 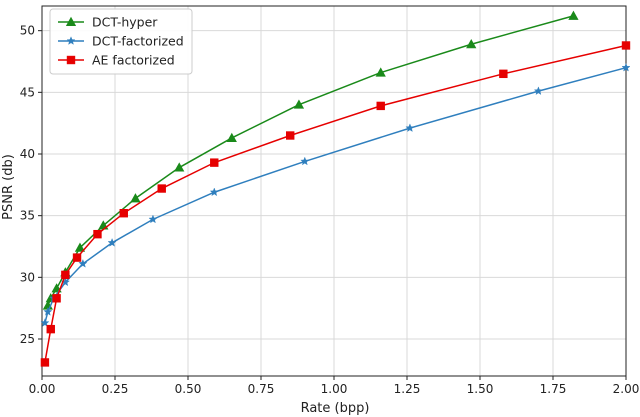 What do you see at coordinates (626, 389) in the screenshot?
I see `x-tick-label: 2.00` at bounding box center [626, 389].